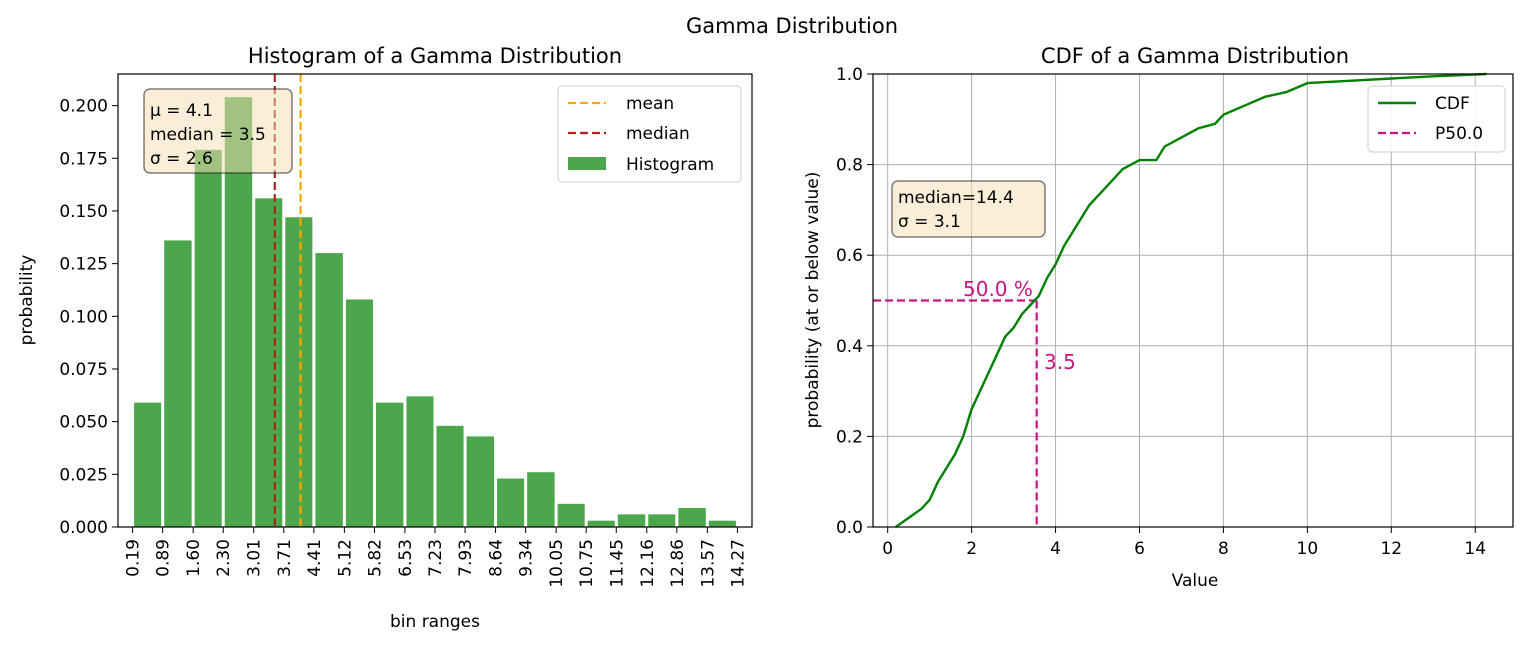 This screenshot has width=1527, height=645. What do you see at coordinates (255, 558) in the screenshot?
I see `histogram-x-tick-label: 3.01` at bounding box center [255, 558].